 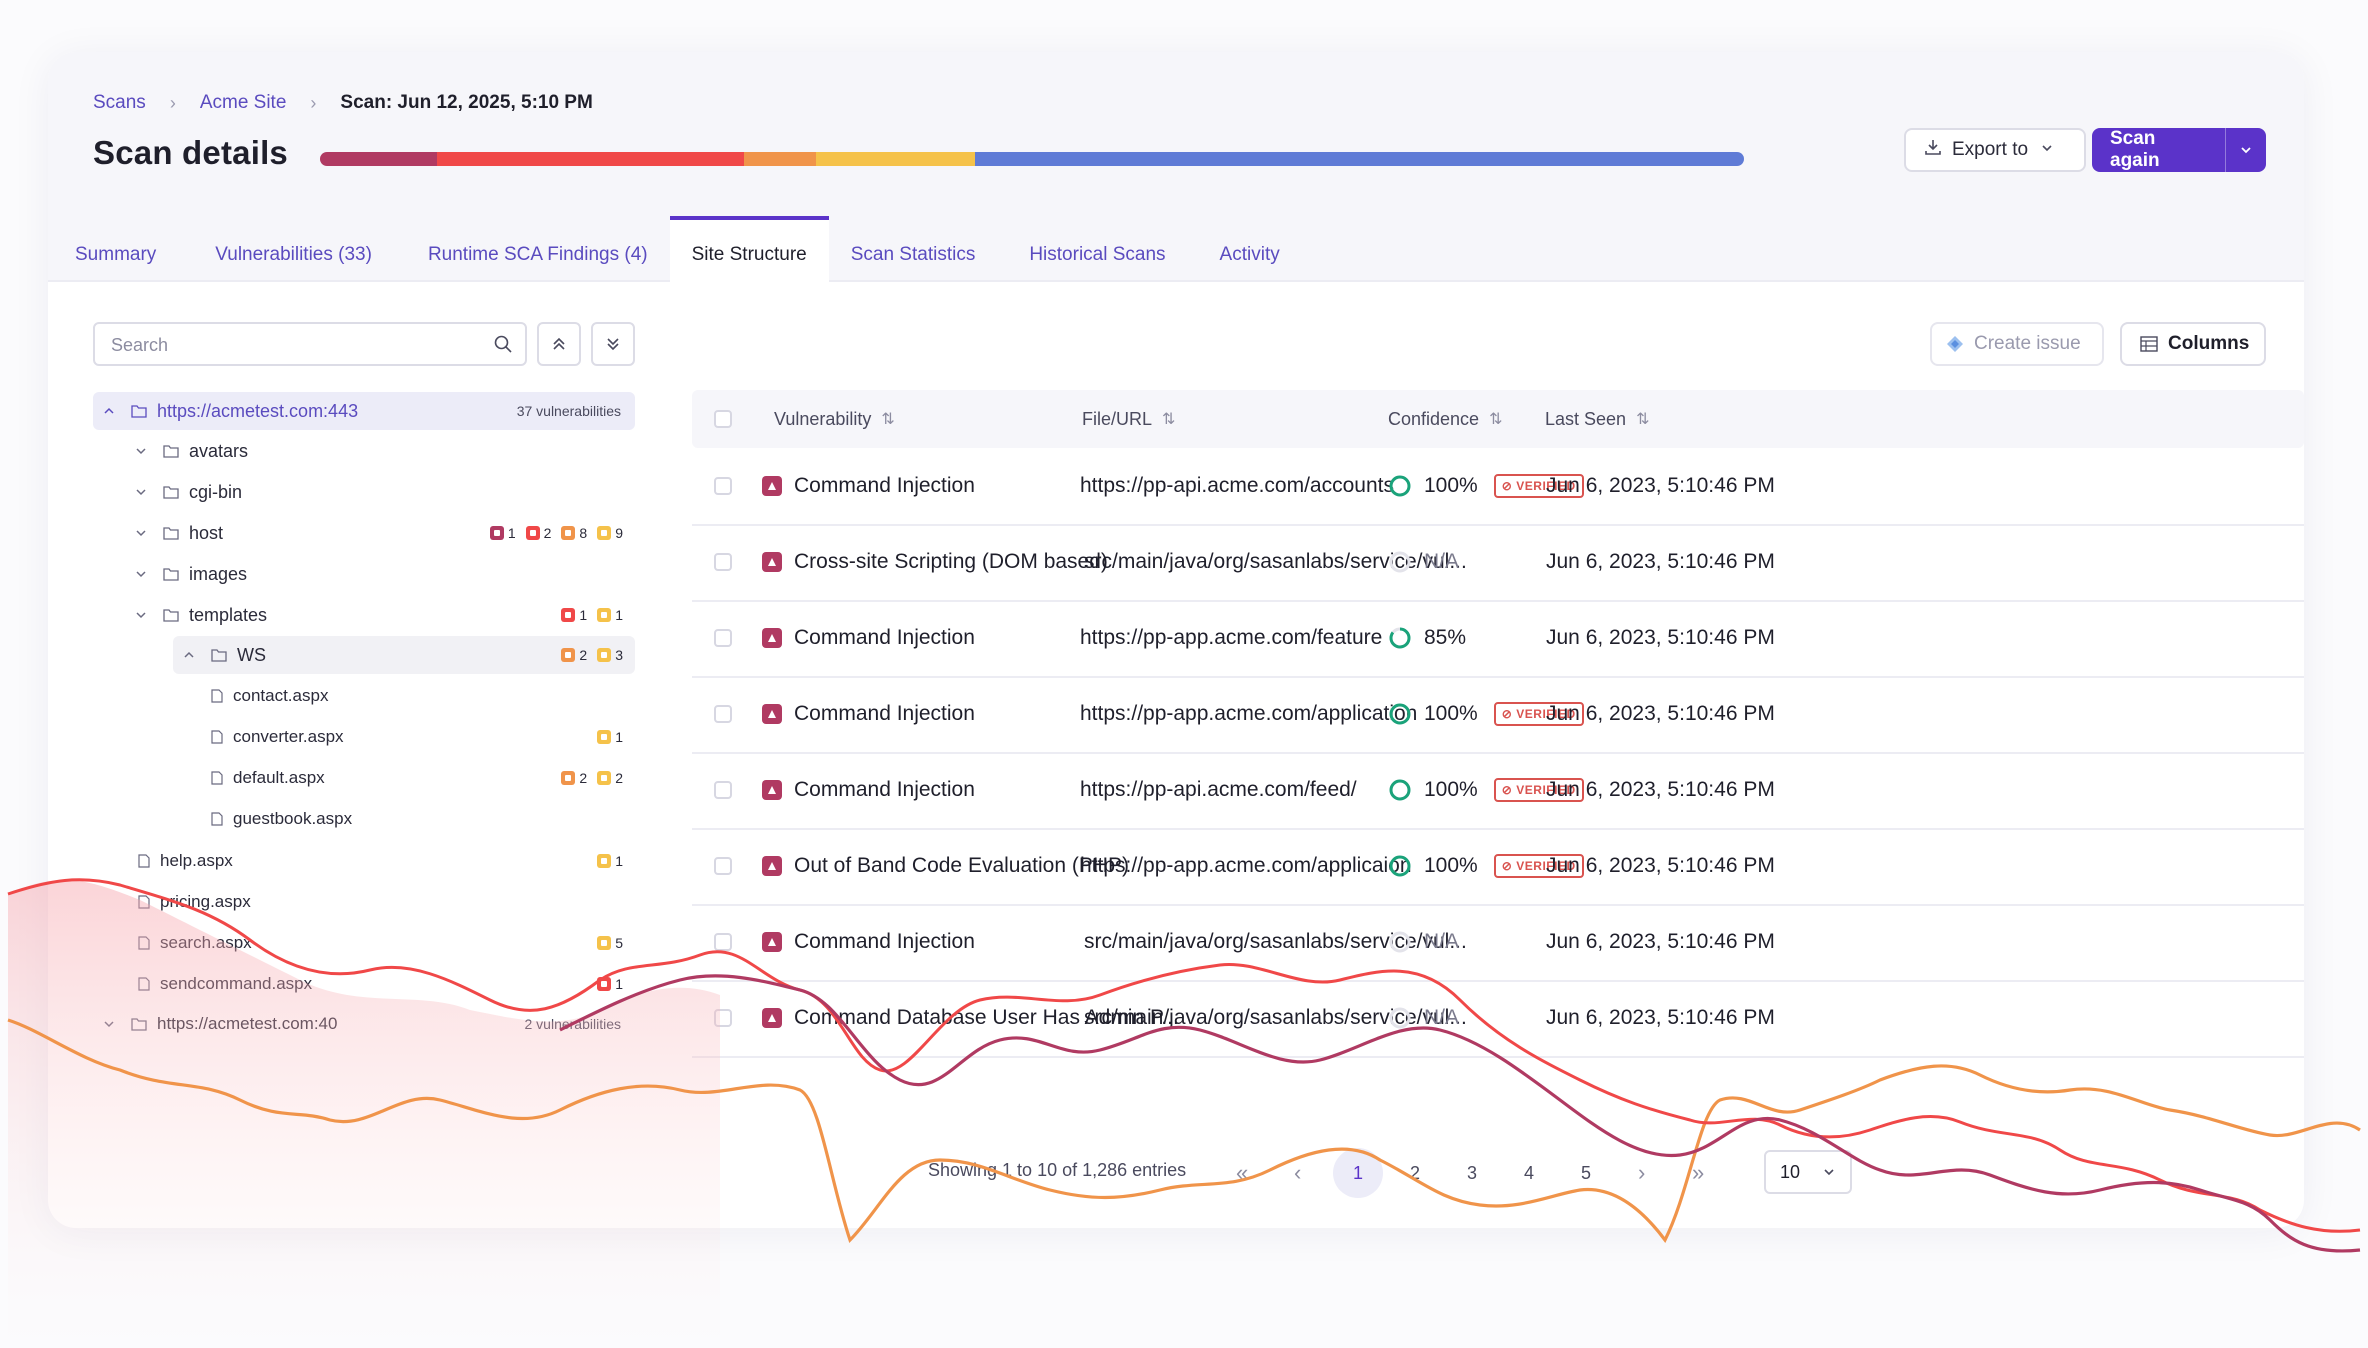 What do you see at coordinates (1298, 1172) in the screenshot?
I see `prev-page-icon: ‹` at bounding box center [1298, 1172].